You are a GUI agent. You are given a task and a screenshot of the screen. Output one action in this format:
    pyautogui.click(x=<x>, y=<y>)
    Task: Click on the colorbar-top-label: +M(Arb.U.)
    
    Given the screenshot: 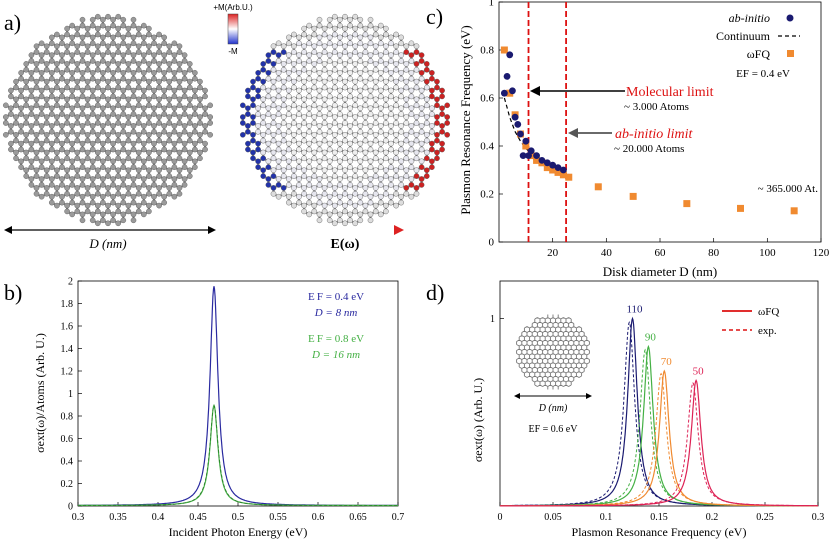 What is the action you would take?
    pyautogui.click(x=233, y=7)
    